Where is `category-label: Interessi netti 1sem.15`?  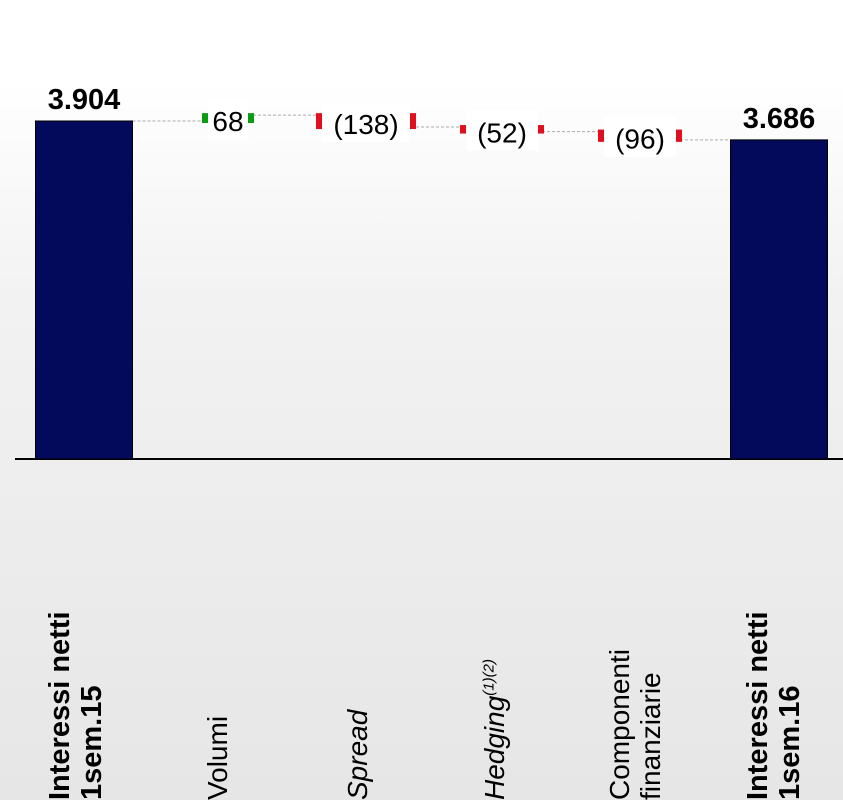 category-label: Interessi netti 1sem.15 is located at coordinates (76, 705).